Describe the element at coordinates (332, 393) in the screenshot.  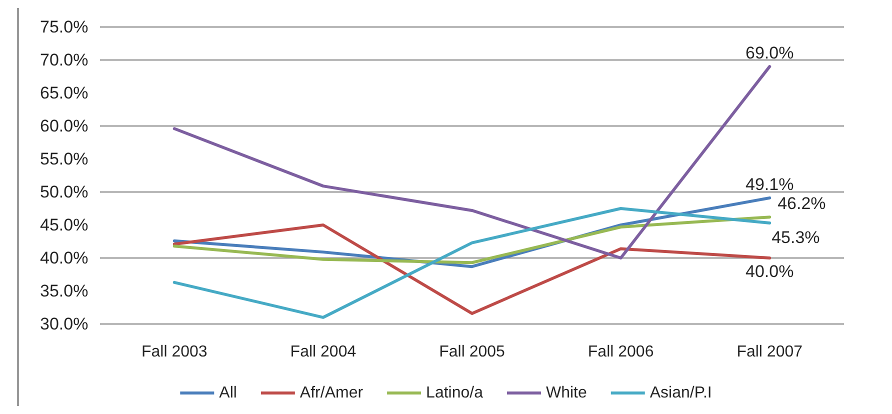
I see `legend-label: Afr/Amer` at that location.